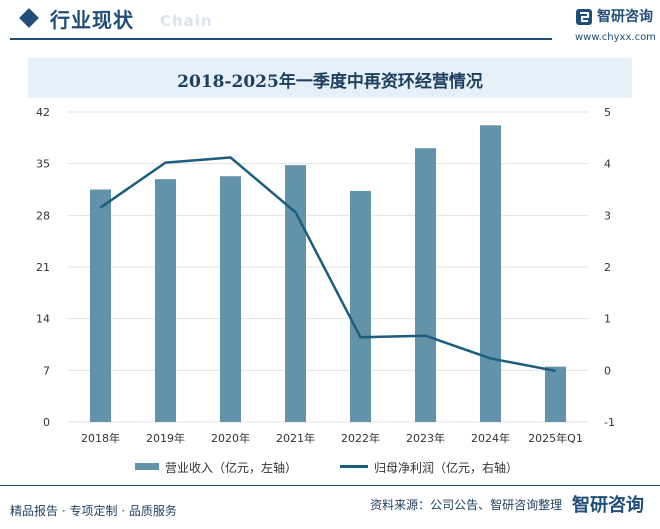 The image size is (660, 529). I want to click on y-right-tick-label: 5, so click(607, 112).